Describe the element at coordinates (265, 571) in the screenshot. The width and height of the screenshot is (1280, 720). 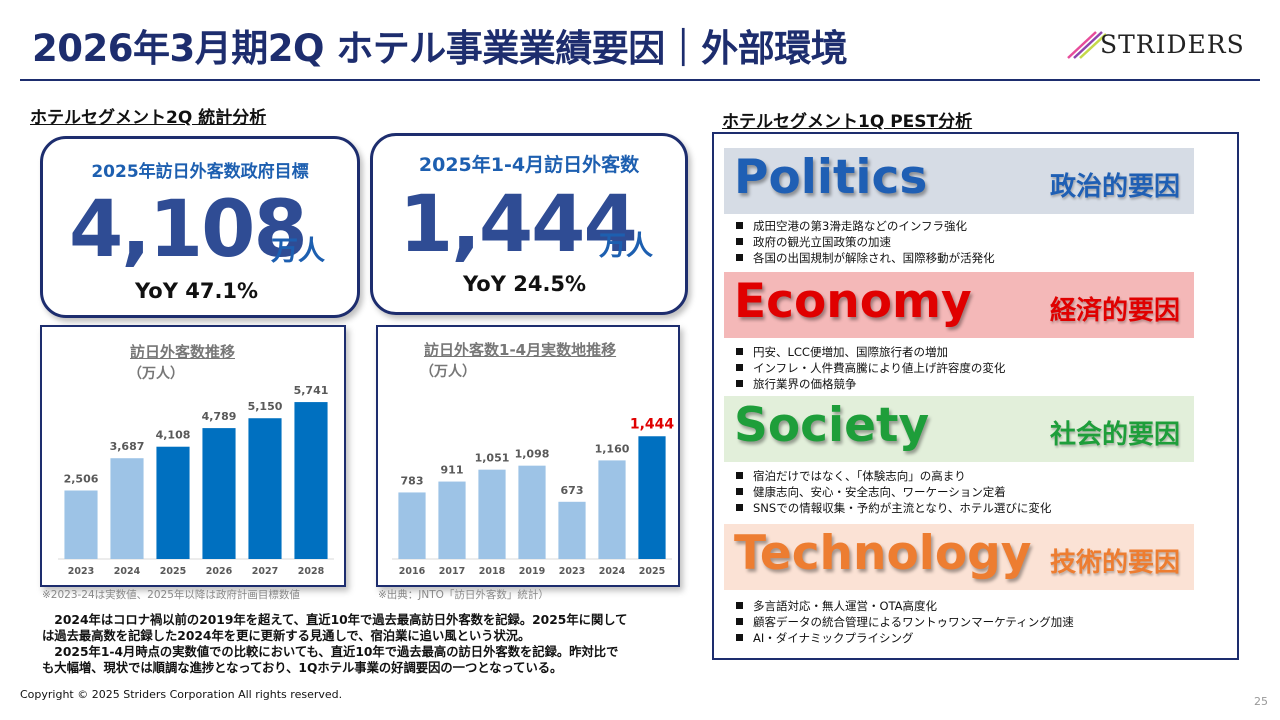
I see `tick-label-2027: 2027` at that location.